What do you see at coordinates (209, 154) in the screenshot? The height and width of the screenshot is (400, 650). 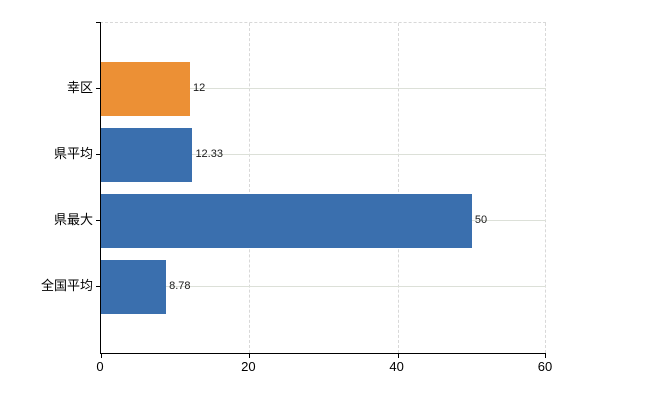 I see `bar-value-label: 12.33` at bounding box center [209, 154].